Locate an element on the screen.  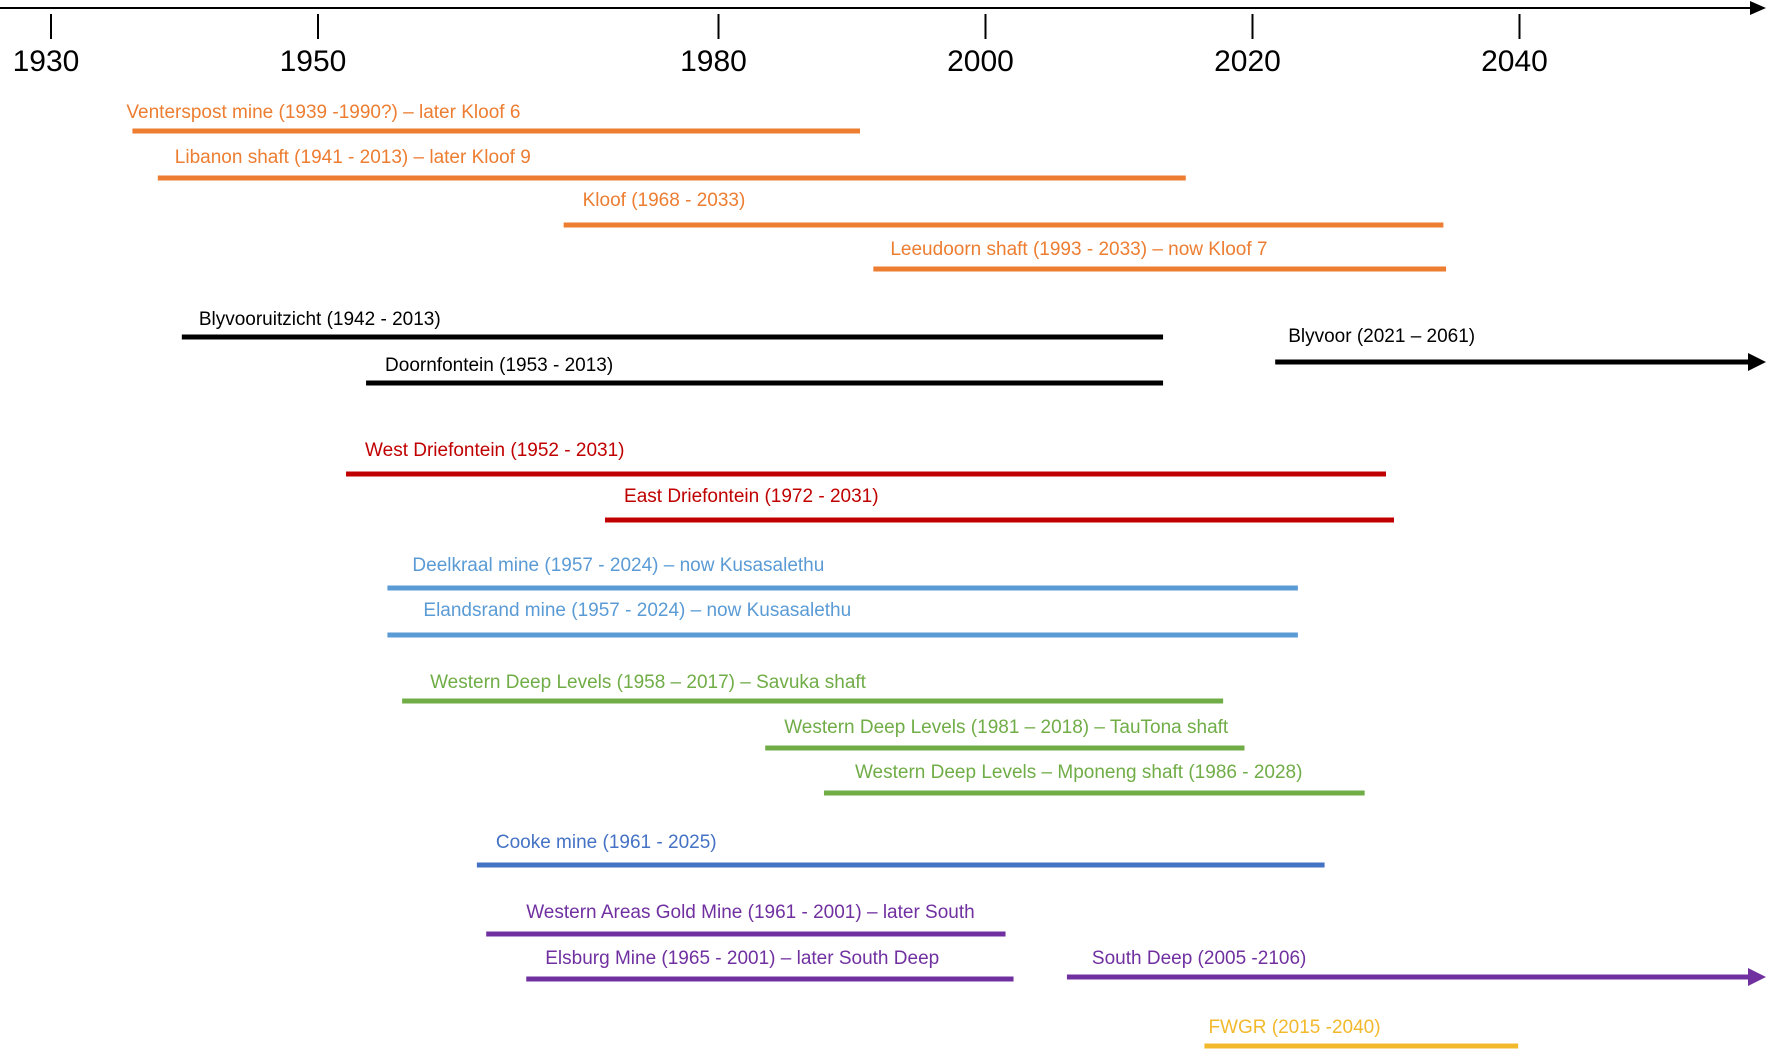
bar-label-17: South Deep (2005 -2106) is located at coordinates (1199, 958).